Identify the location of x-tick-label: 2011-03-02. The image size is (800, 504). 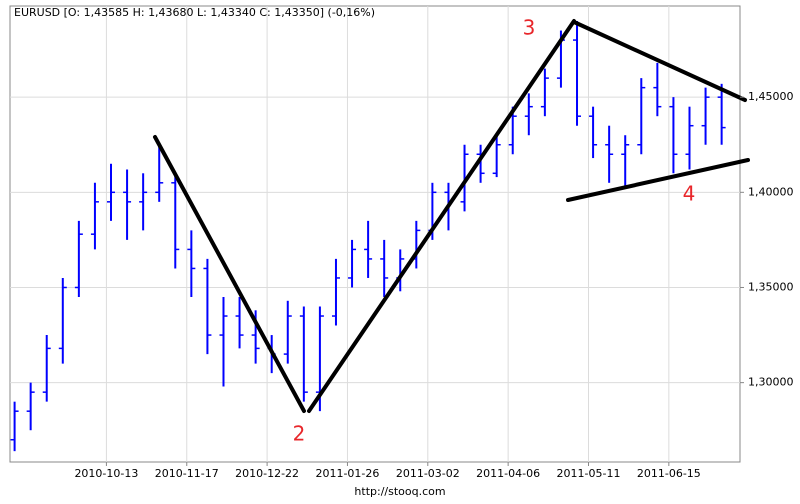
(428, 473).